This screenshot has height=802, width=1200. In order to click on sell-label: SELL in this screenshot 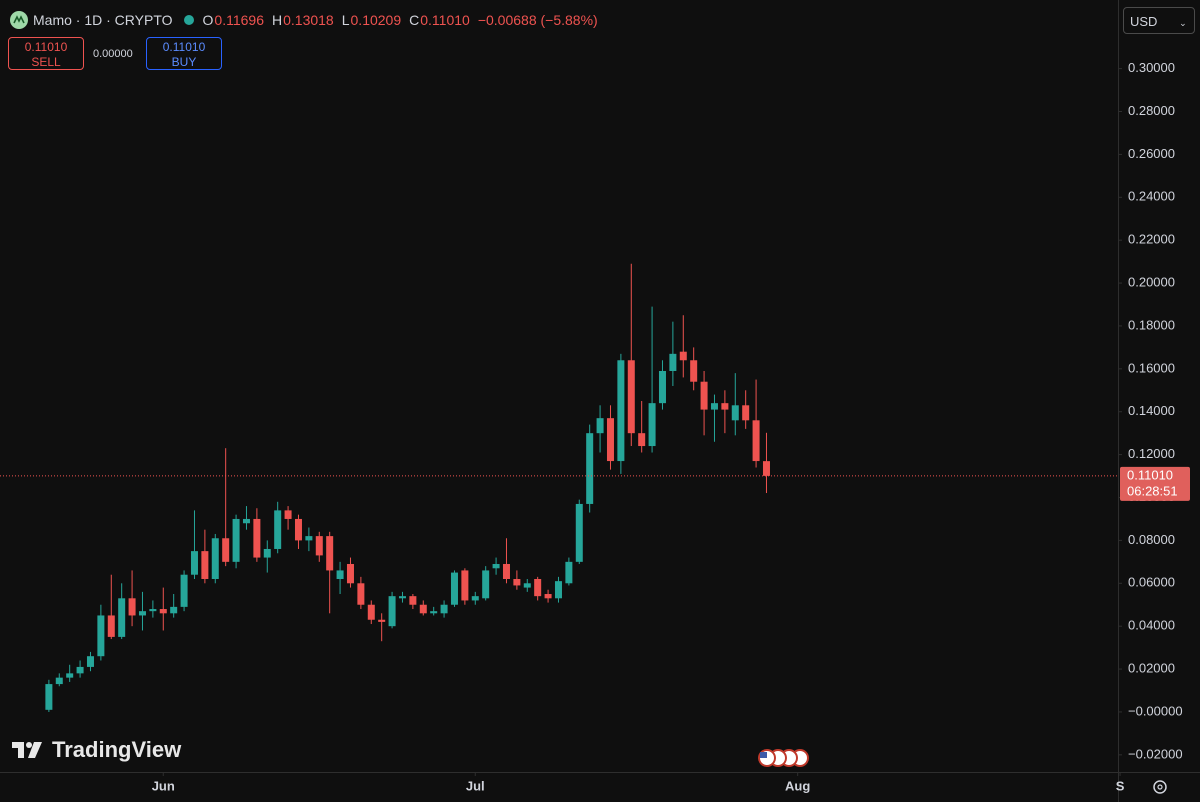, I will do `click(46, 62)`.